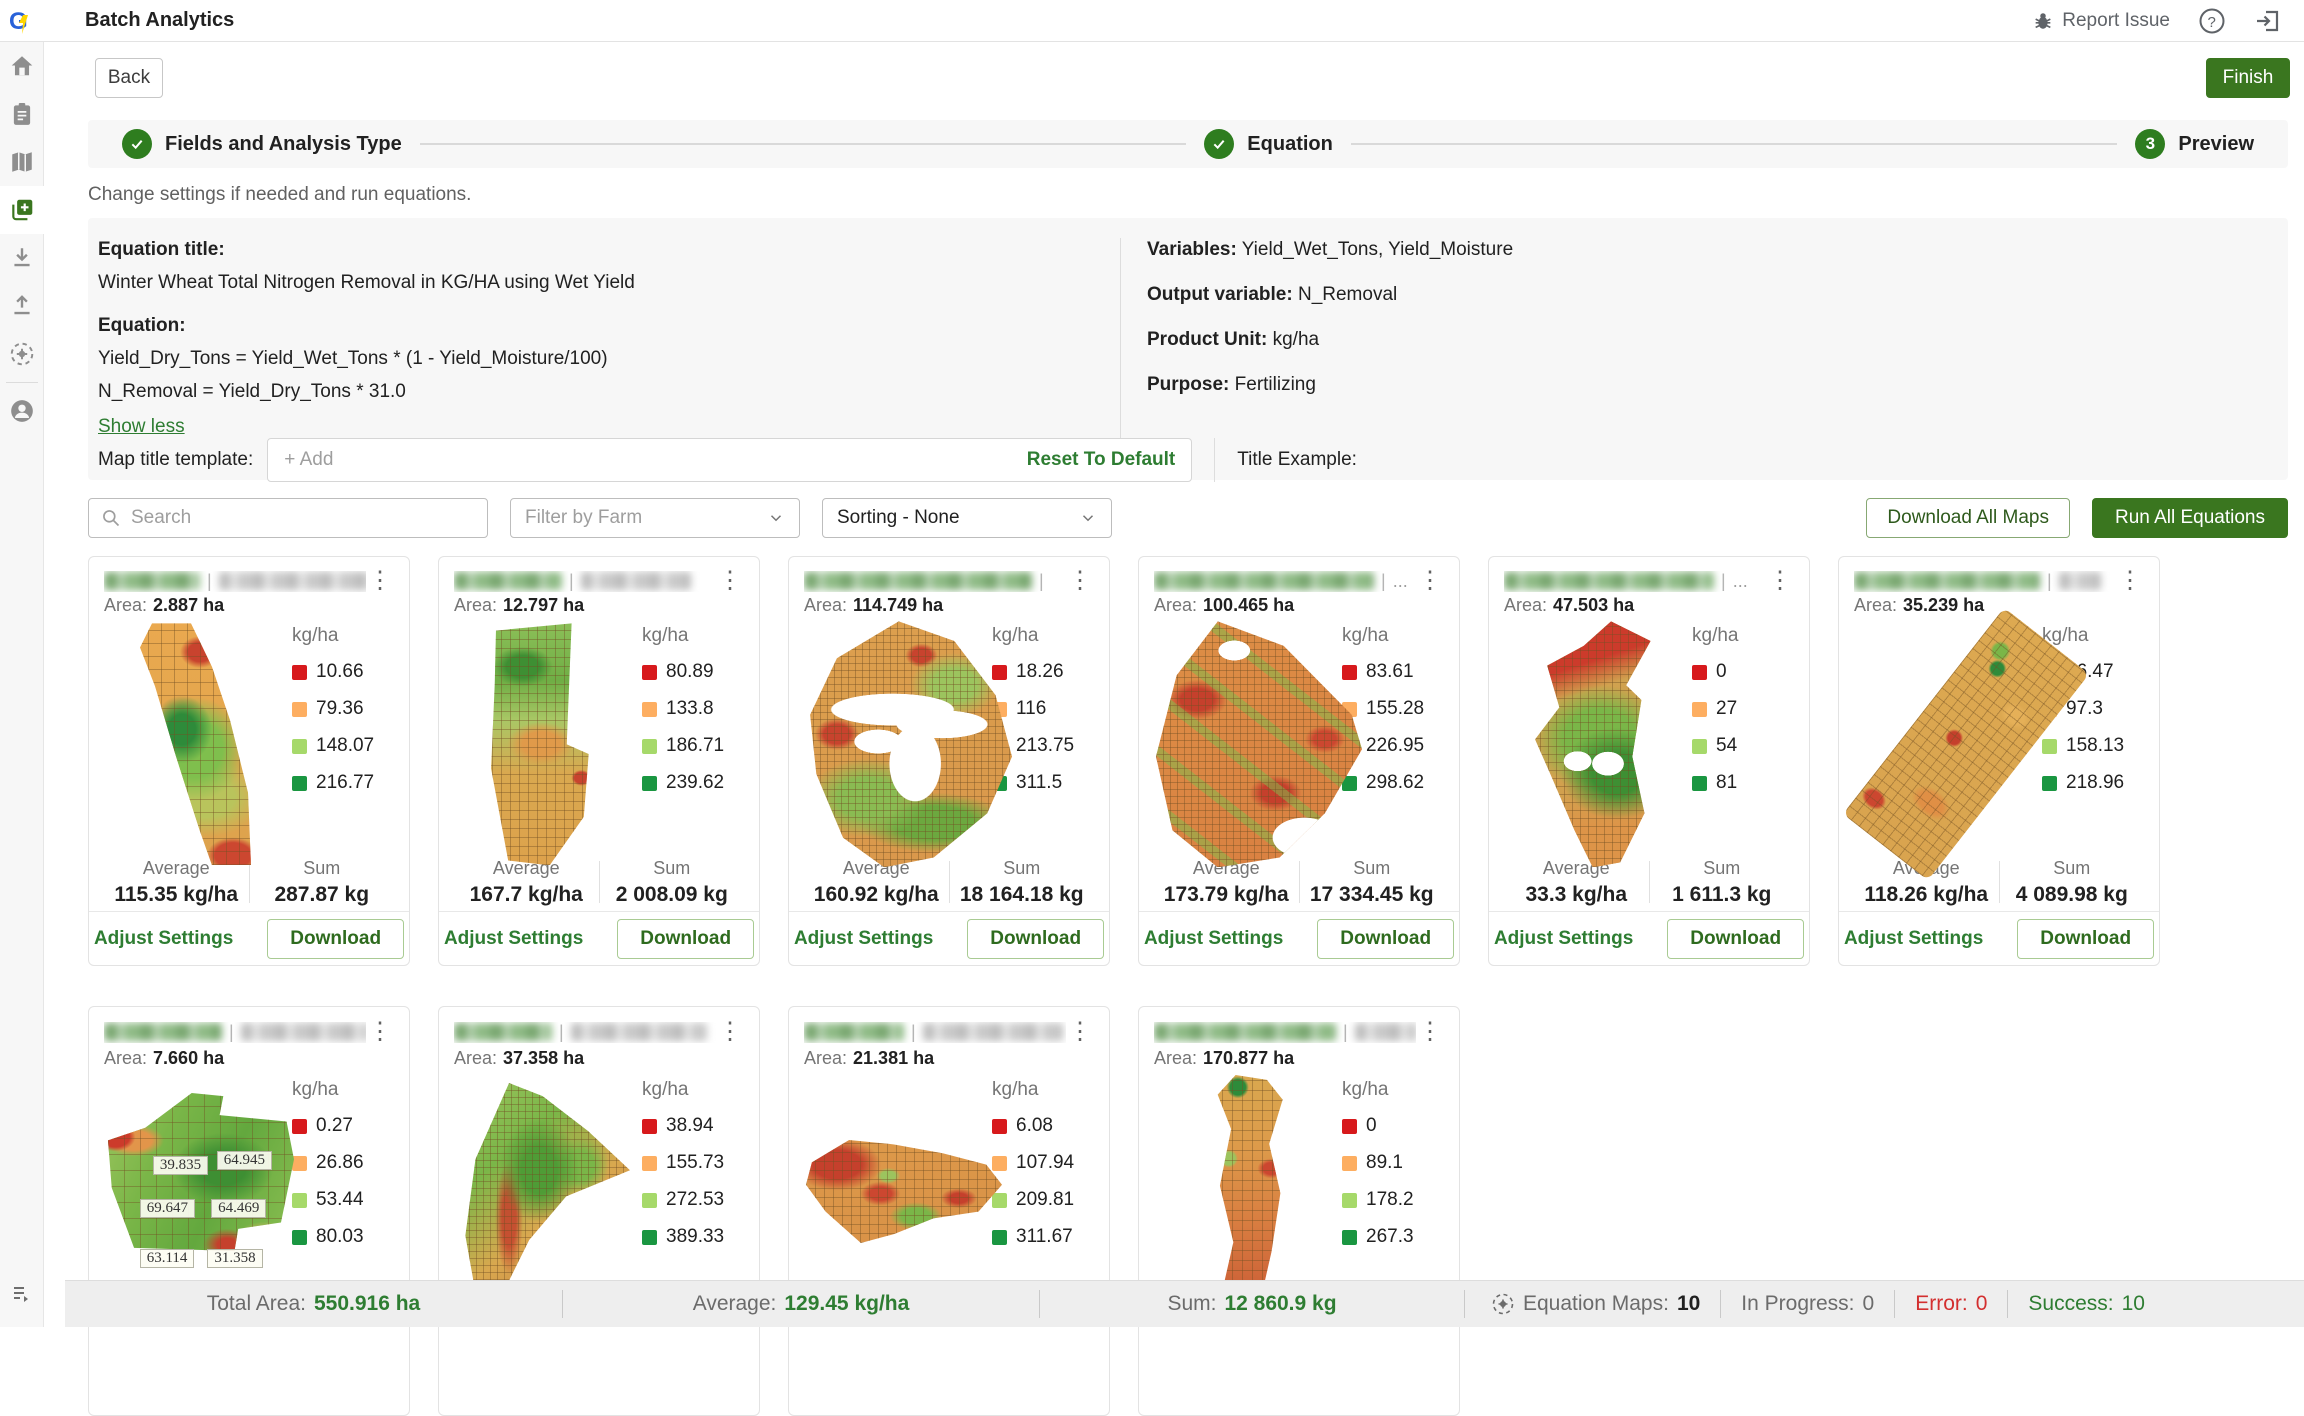 The width and height of the screenshot is (2304, 1416). What do you see at coordinates (22, 21) in the screenshot?
I see `app-logo: G` at bounding box center [22, 21].